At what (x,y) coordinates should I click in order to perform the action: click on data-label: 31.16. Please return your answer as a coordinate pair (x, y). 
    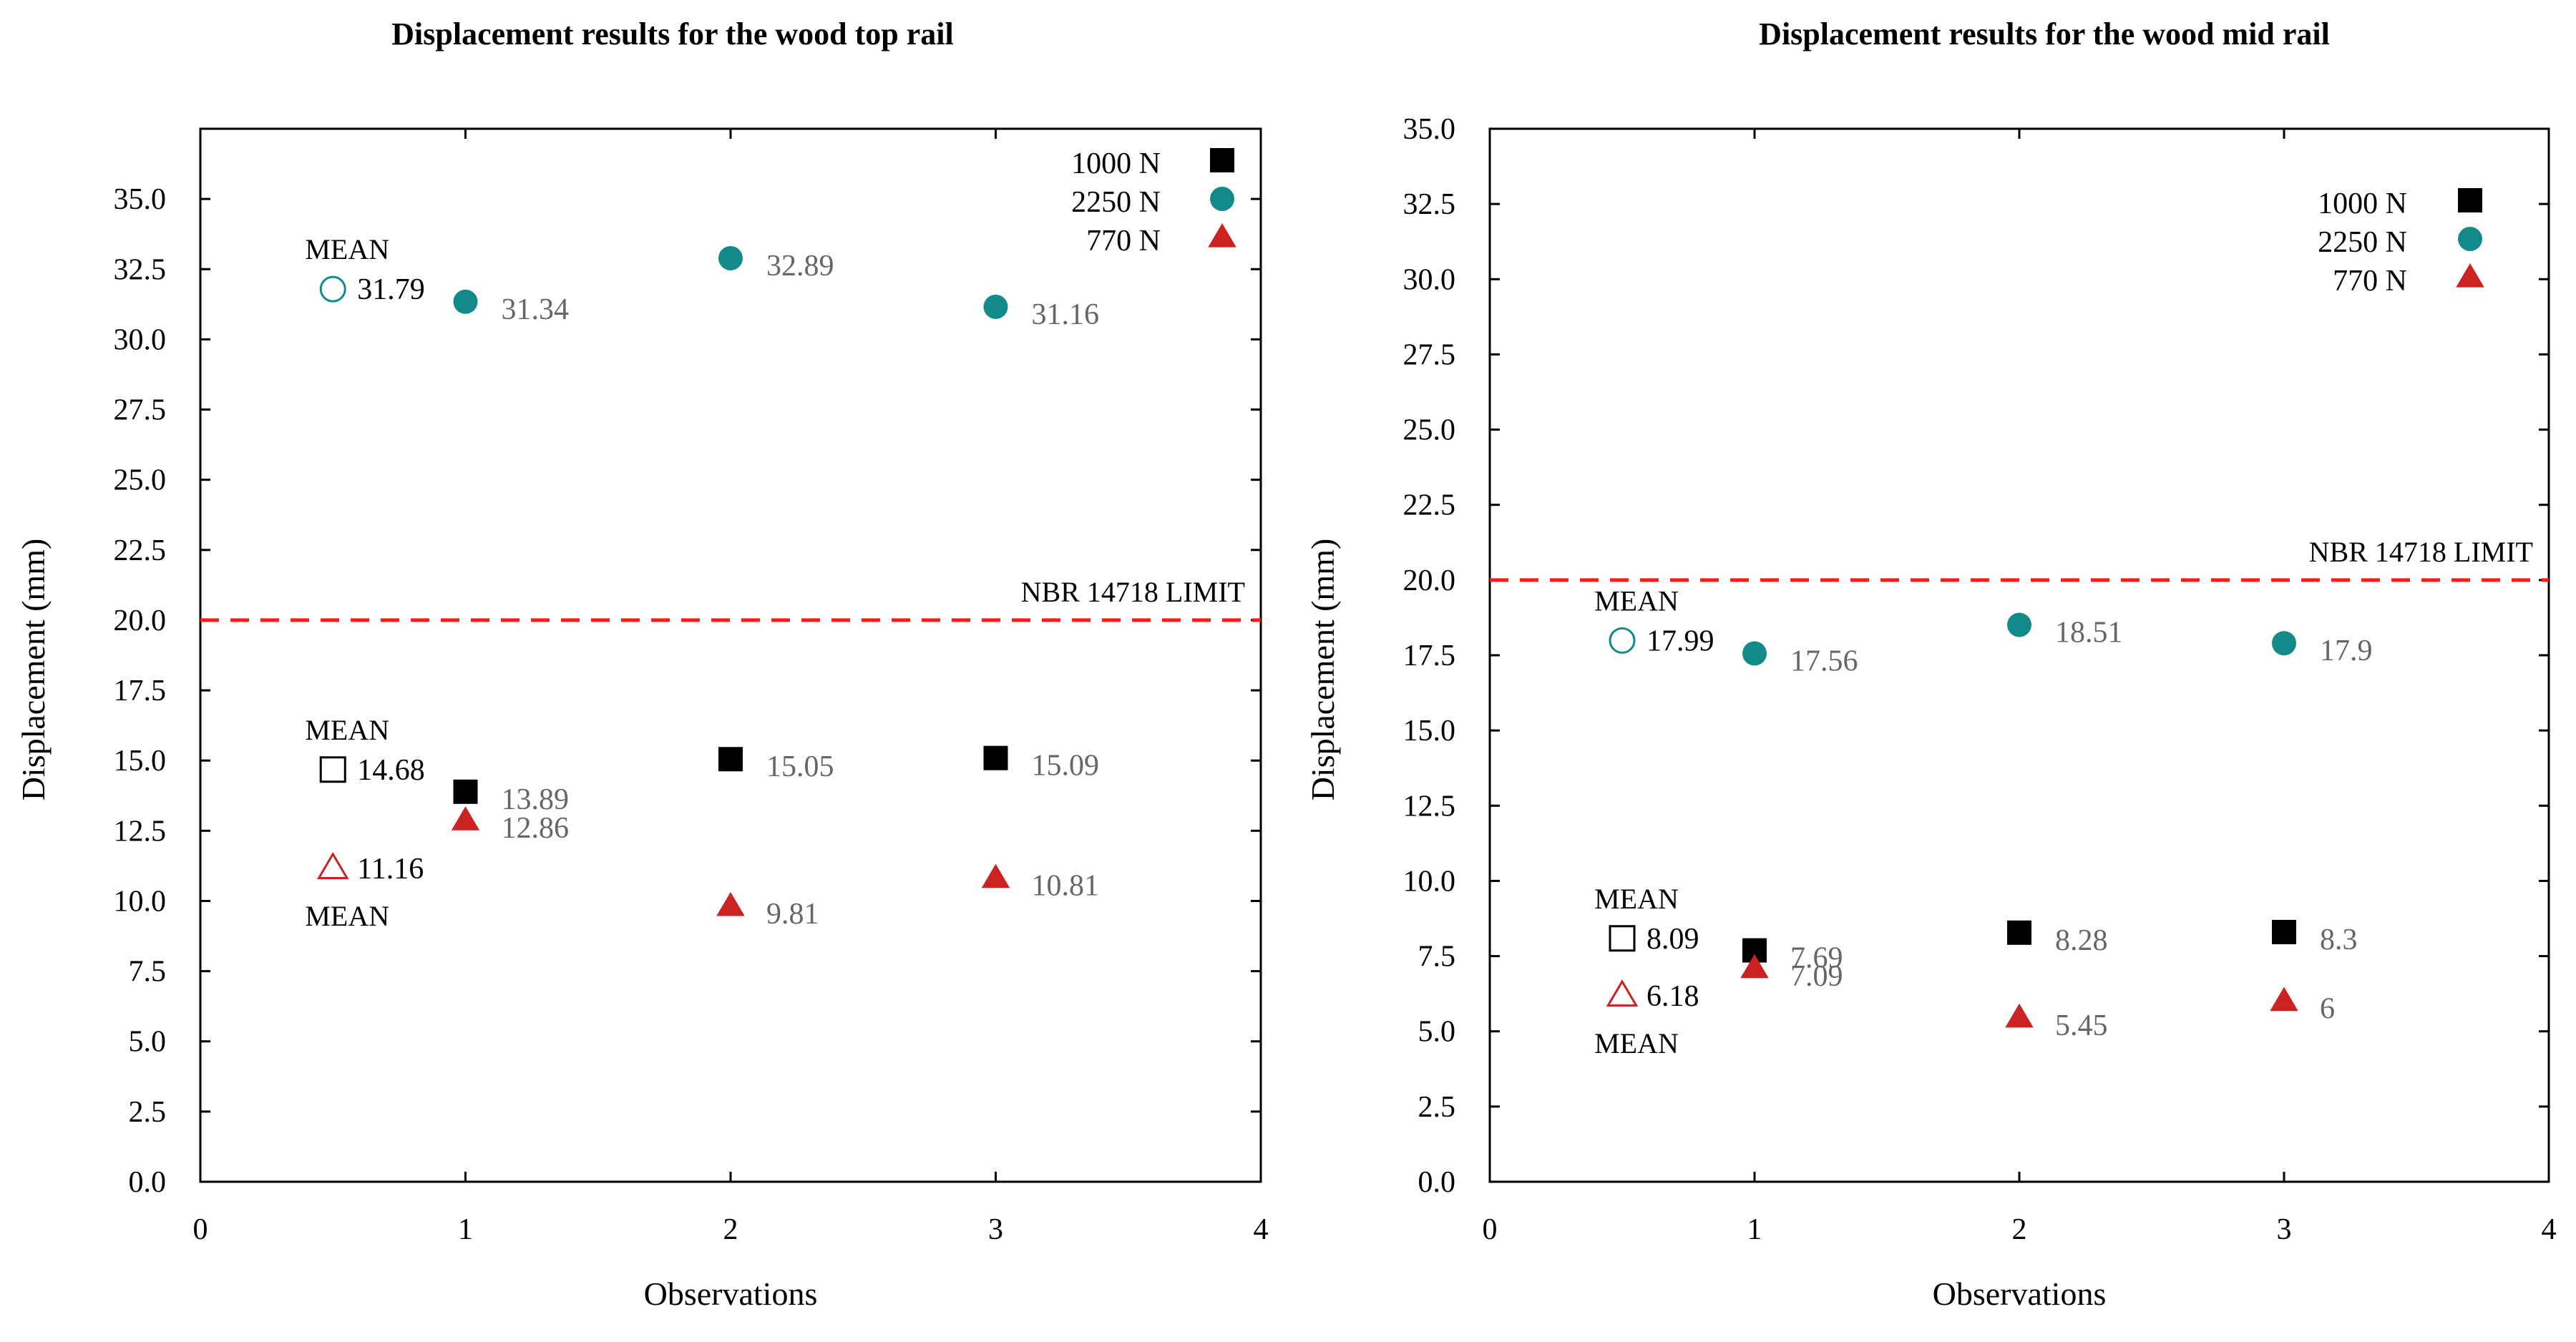
    Looking at the image, I should click on (1066, 314).